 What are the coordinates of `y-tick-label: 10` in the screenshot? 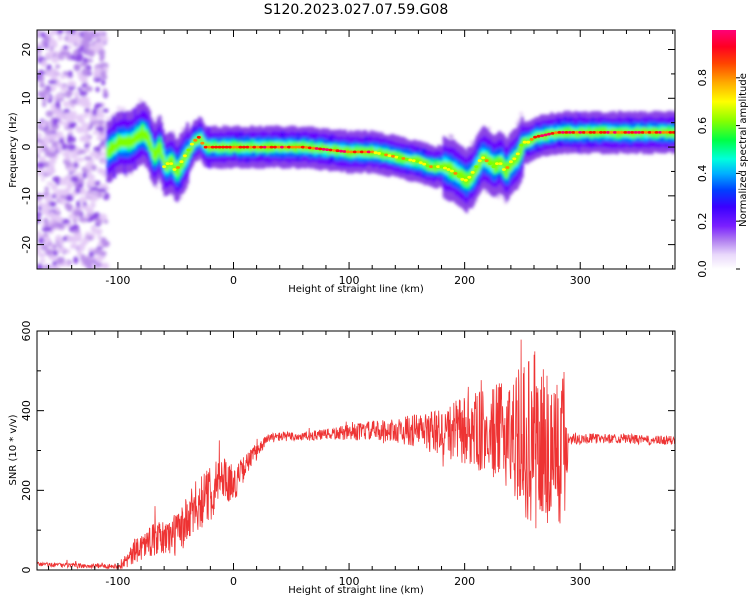 It's located at (26, 98).